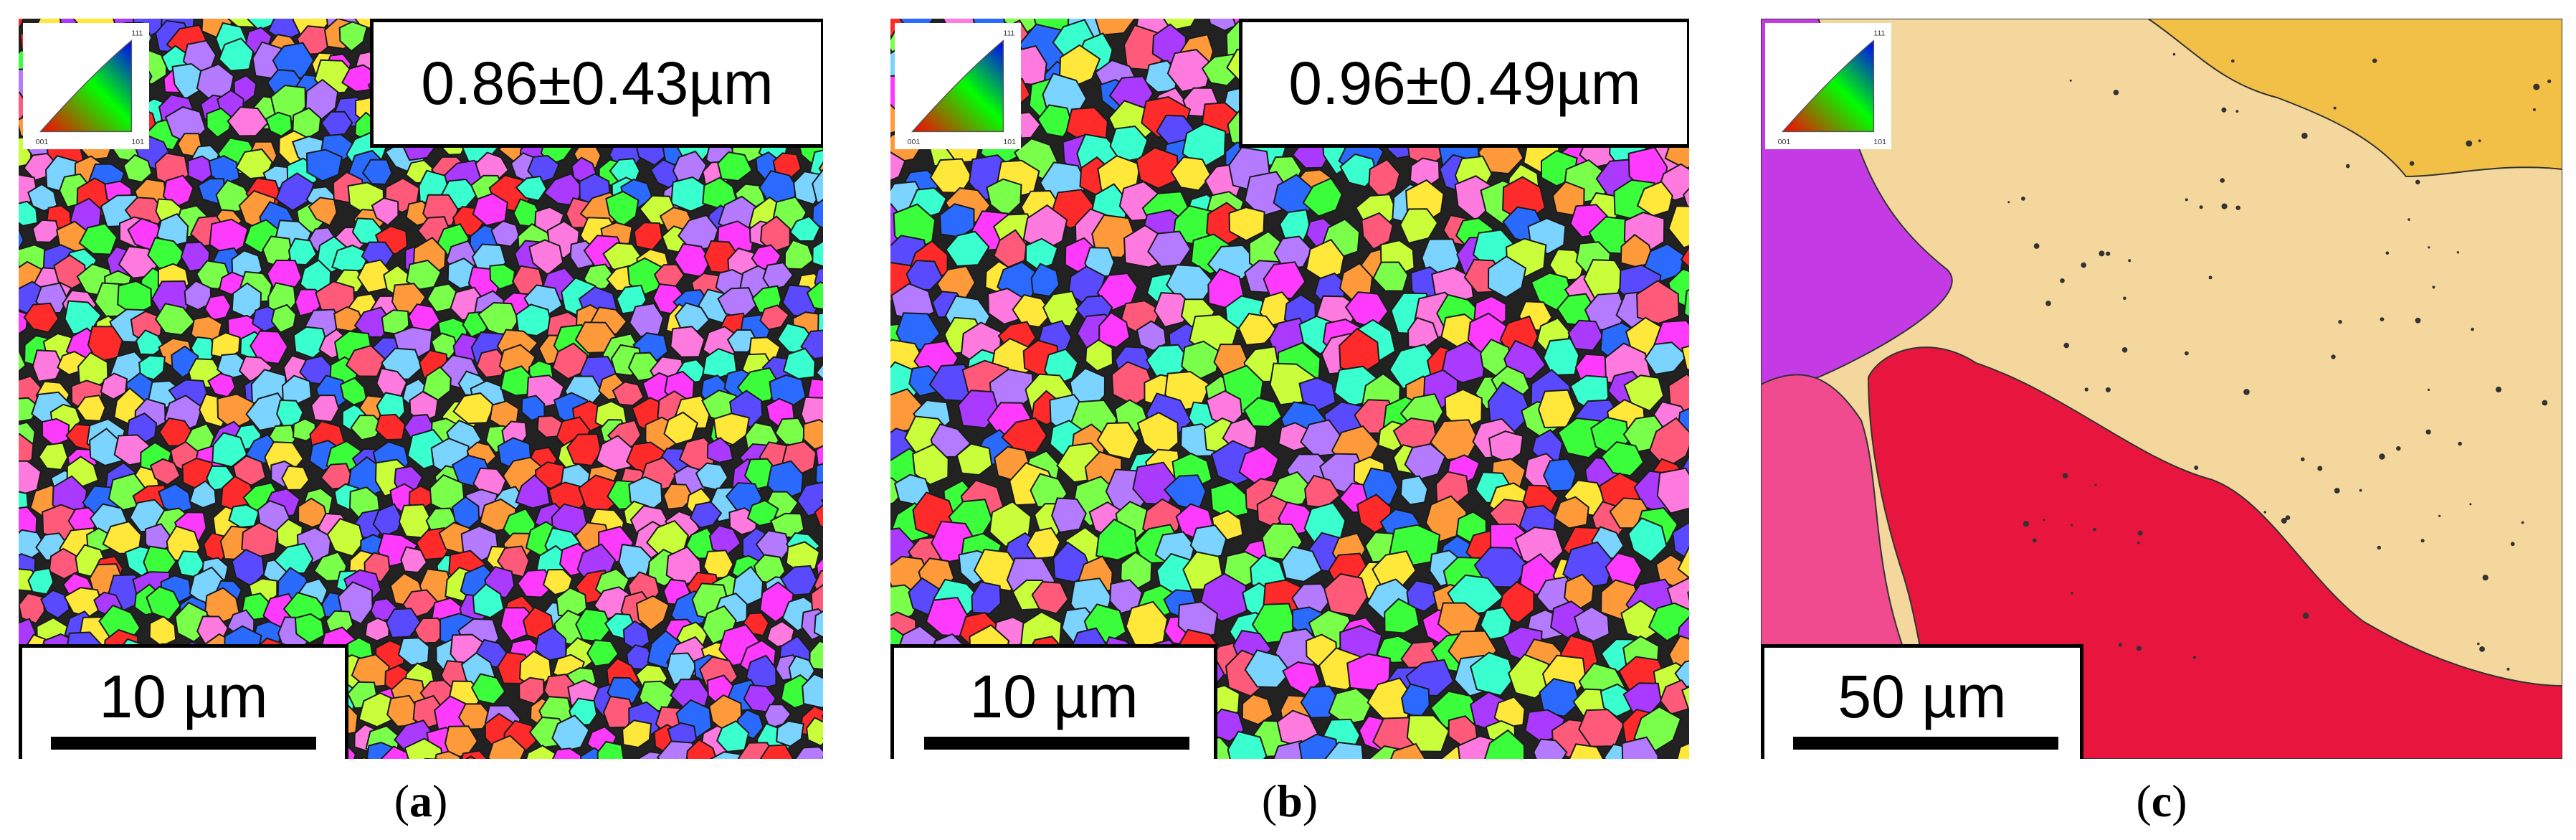 Image resolution: width=2576 pixels, height=840 pixels. What do you see at coordinates (1053, 701) in the screenshot?
I see `scale-bar: 10 µm` at bounding box center [1053, 701].